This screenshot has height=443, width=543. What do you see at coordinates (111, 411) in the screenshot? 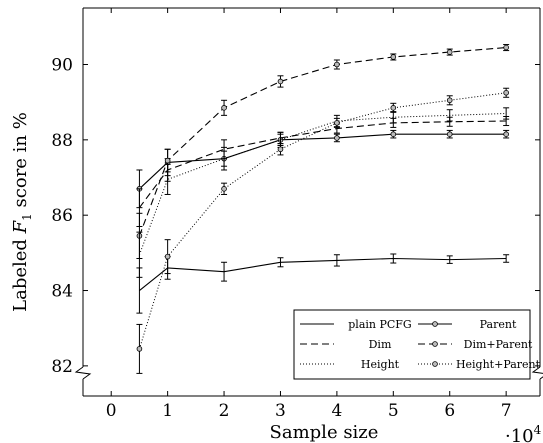
I see `x-tick-label: 0` at bounding box center [111, 411].